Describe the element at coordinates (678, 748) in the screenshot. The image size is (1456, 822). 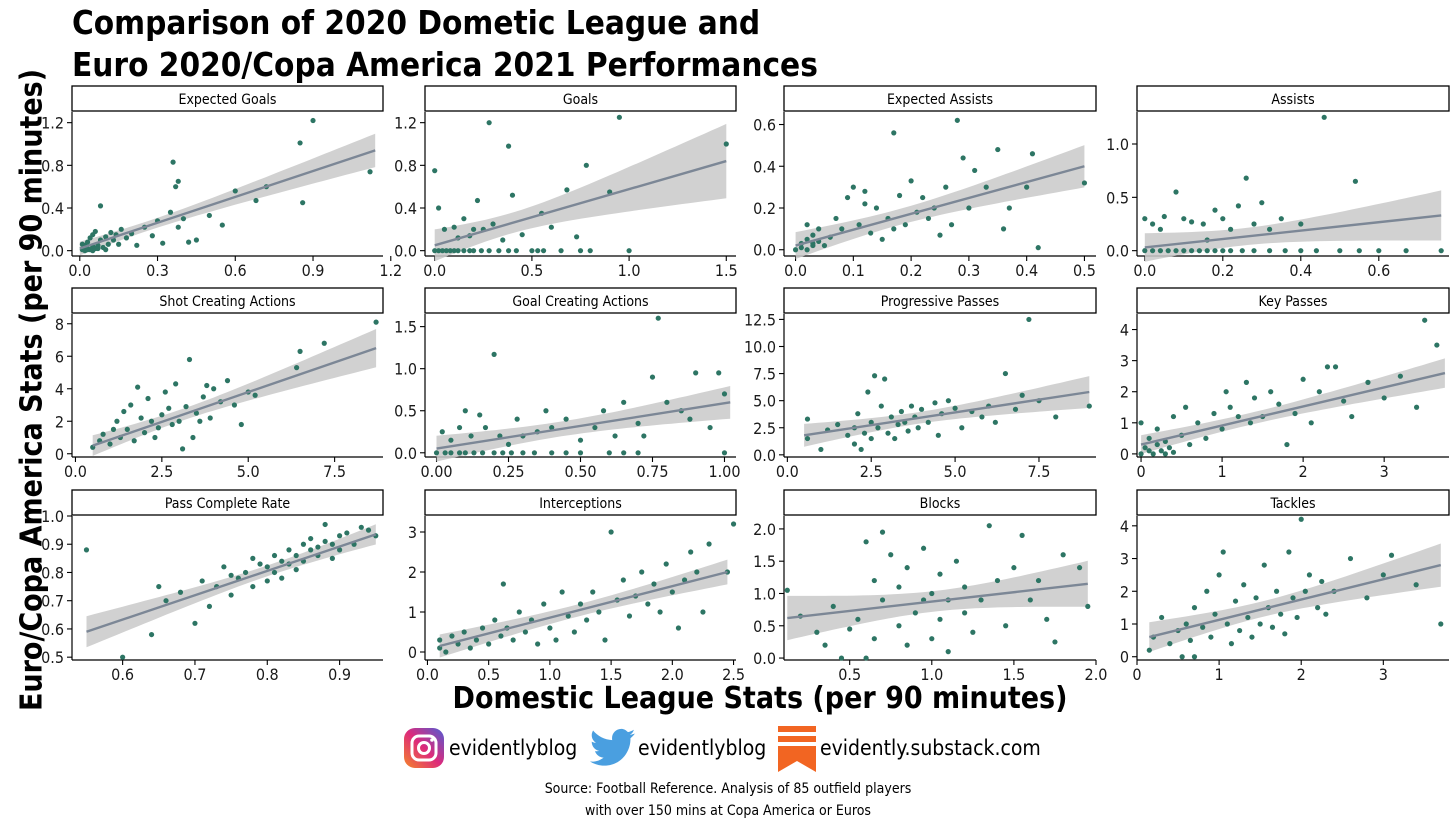
I see `twitter-handle: evidentlyblog` at that location.